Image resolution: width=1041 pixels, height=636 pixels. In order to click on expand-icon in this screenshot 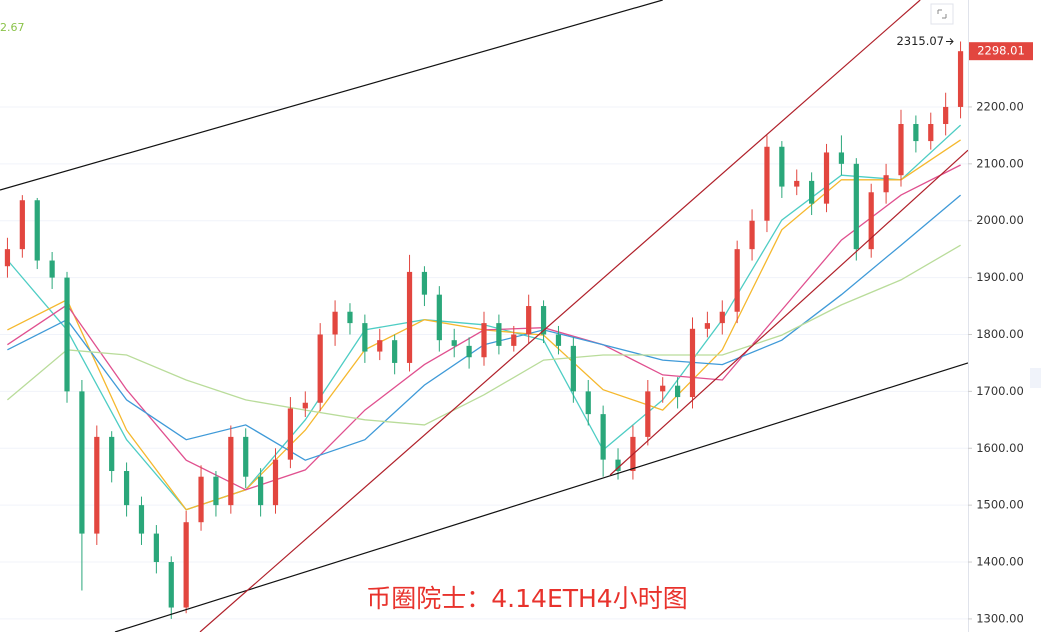, I will do `click(942, 14)`.